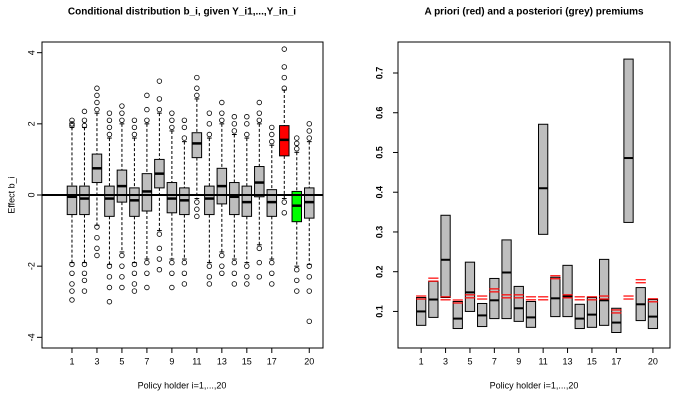 Image resolution: width=675 pixels, height=393 pixels. I want to click on y-tick-label: 0, so click(31, 194).